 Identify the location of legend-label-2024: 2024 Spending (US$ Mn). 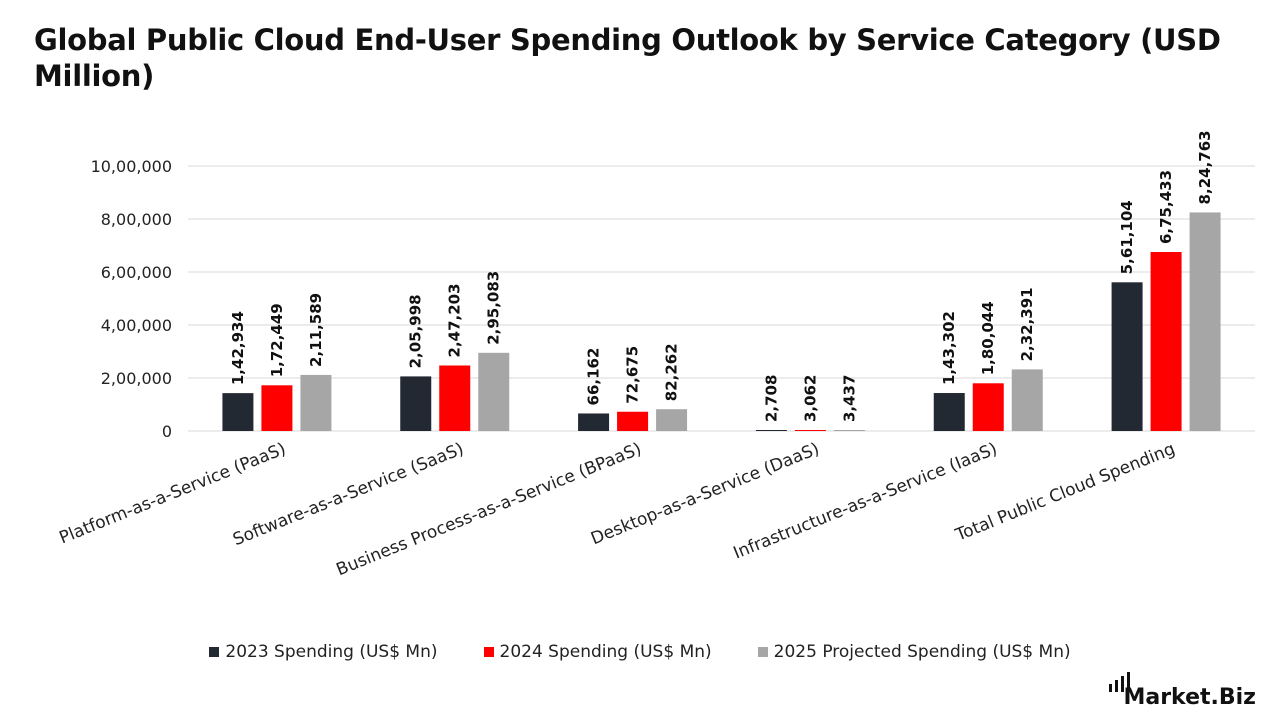
(605, 652).